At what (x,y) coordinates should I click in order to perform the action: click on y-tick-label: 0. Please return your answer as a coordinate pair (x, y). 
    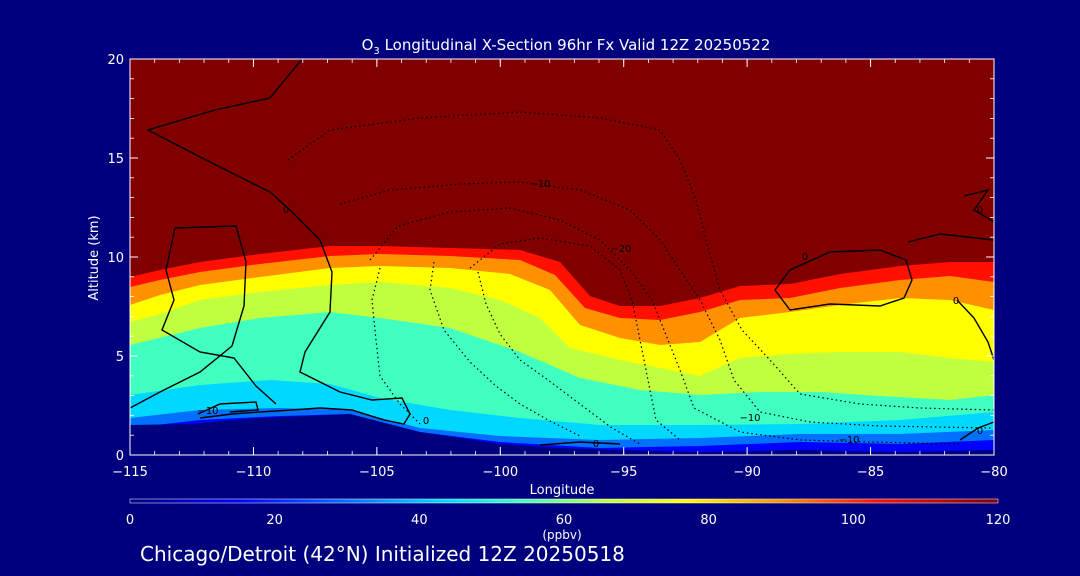
    Looking at the image, I should click on (120, 456).